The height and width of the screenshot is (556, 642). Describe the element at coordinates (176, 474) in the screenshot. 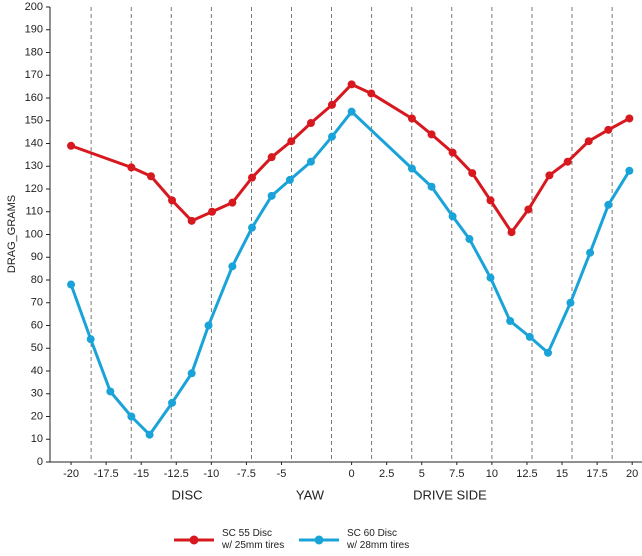

I see `x-tick-label: -12.5` at that location.